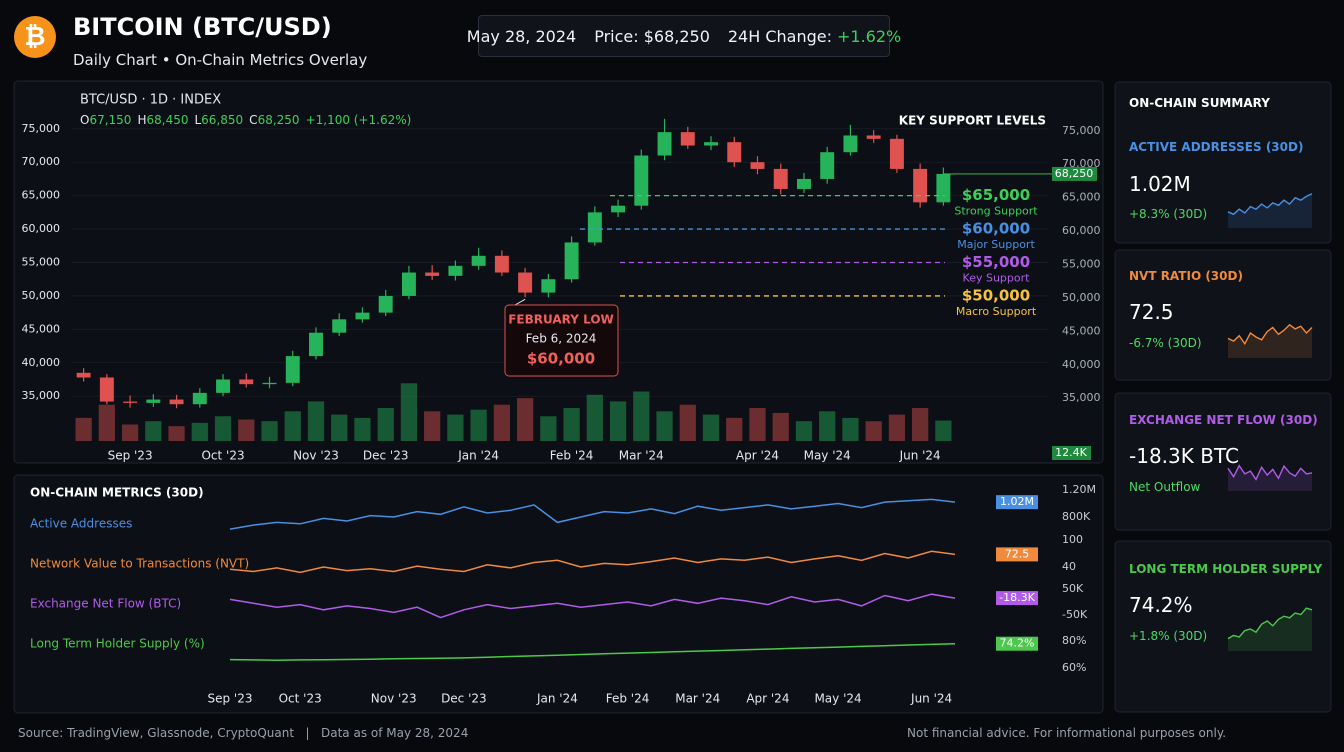 The width and height of the screenshot is (1344, 752). What do you see at coordinates (557, 699) in the screenshot?
I see `x-tick-label: Jan '24` at bounding box center [557, 699].